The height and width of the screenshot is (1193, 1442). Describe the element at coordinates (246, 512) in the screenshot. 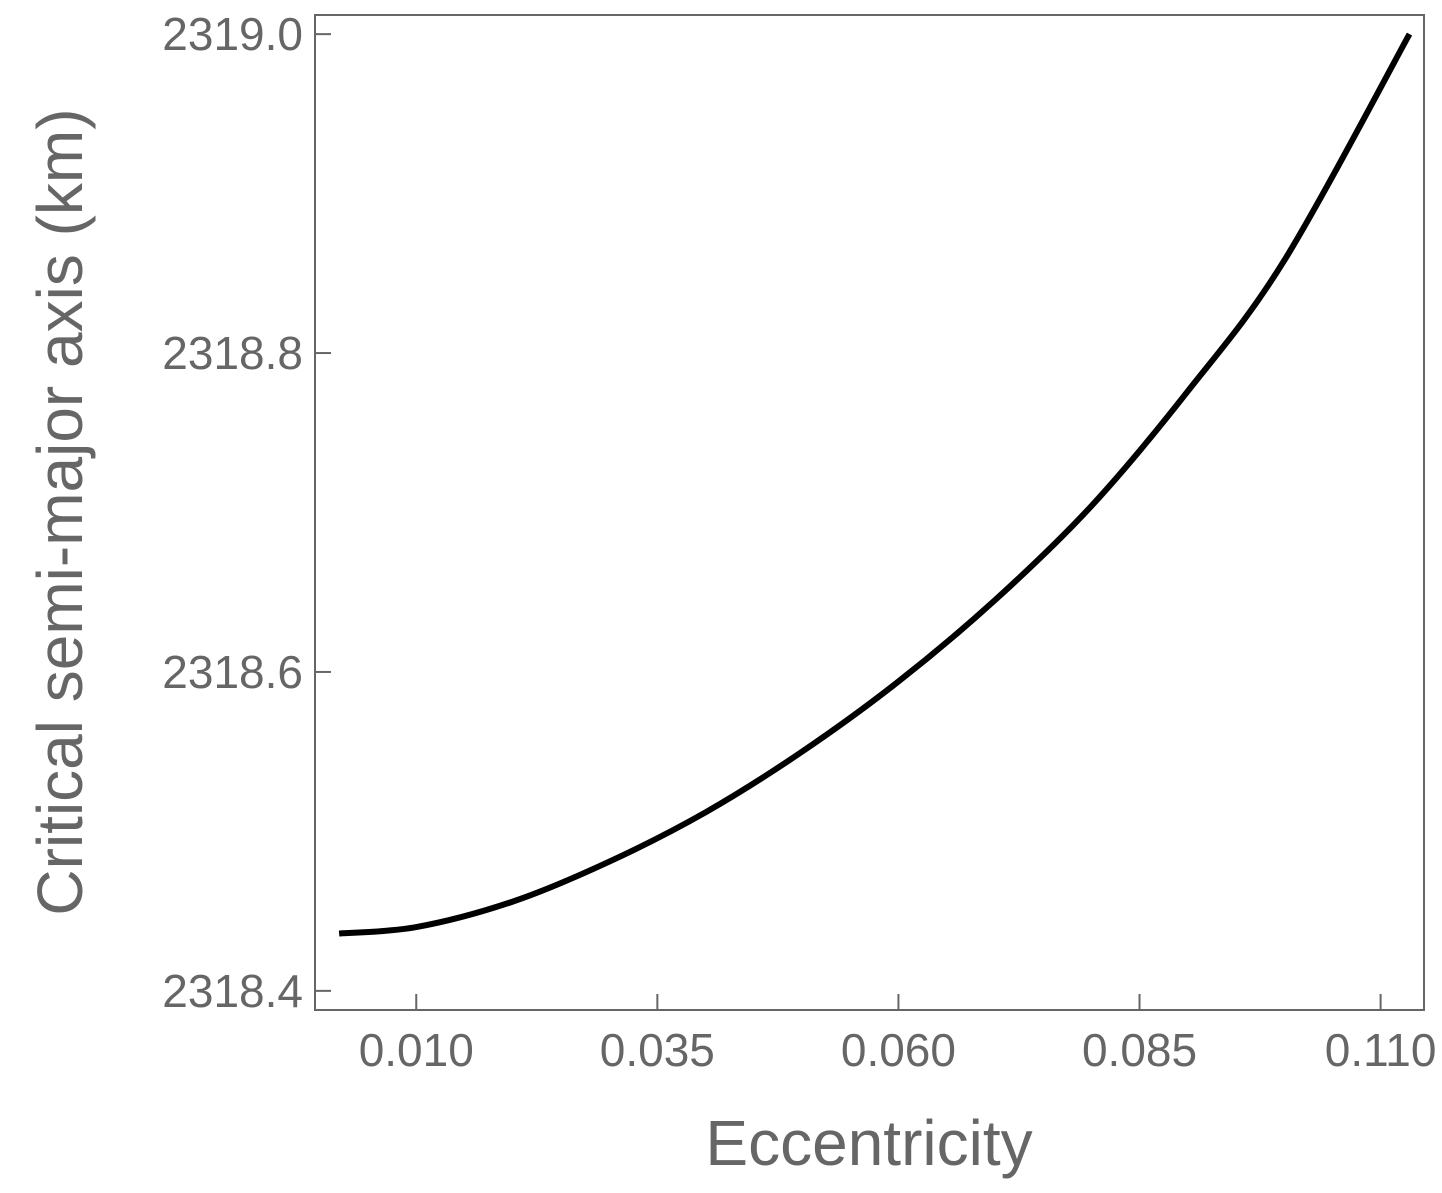

I see `y-axis-ticks: 2318.4 2318.6 2318.8 2319.0` at that location.